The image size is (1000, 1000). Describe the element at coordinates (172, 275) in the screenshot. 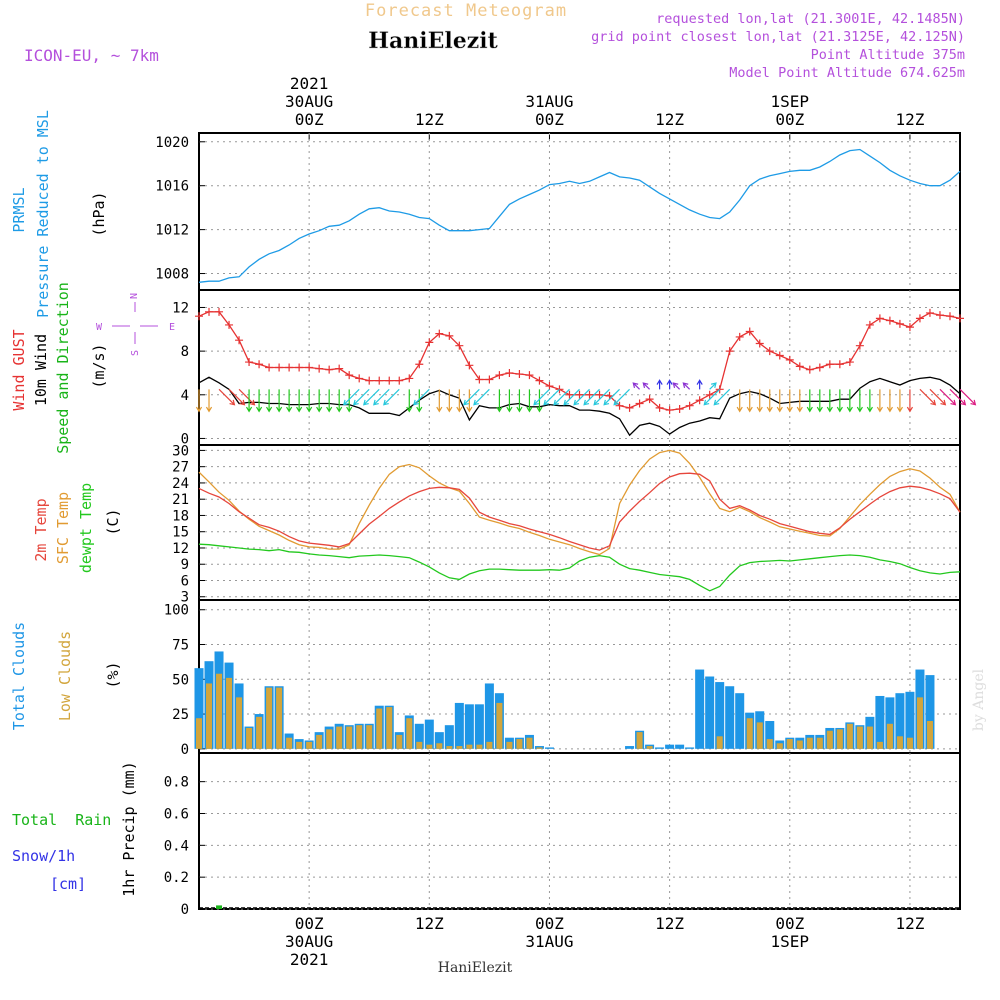

I see `y-tick-label: 1008` at that location.